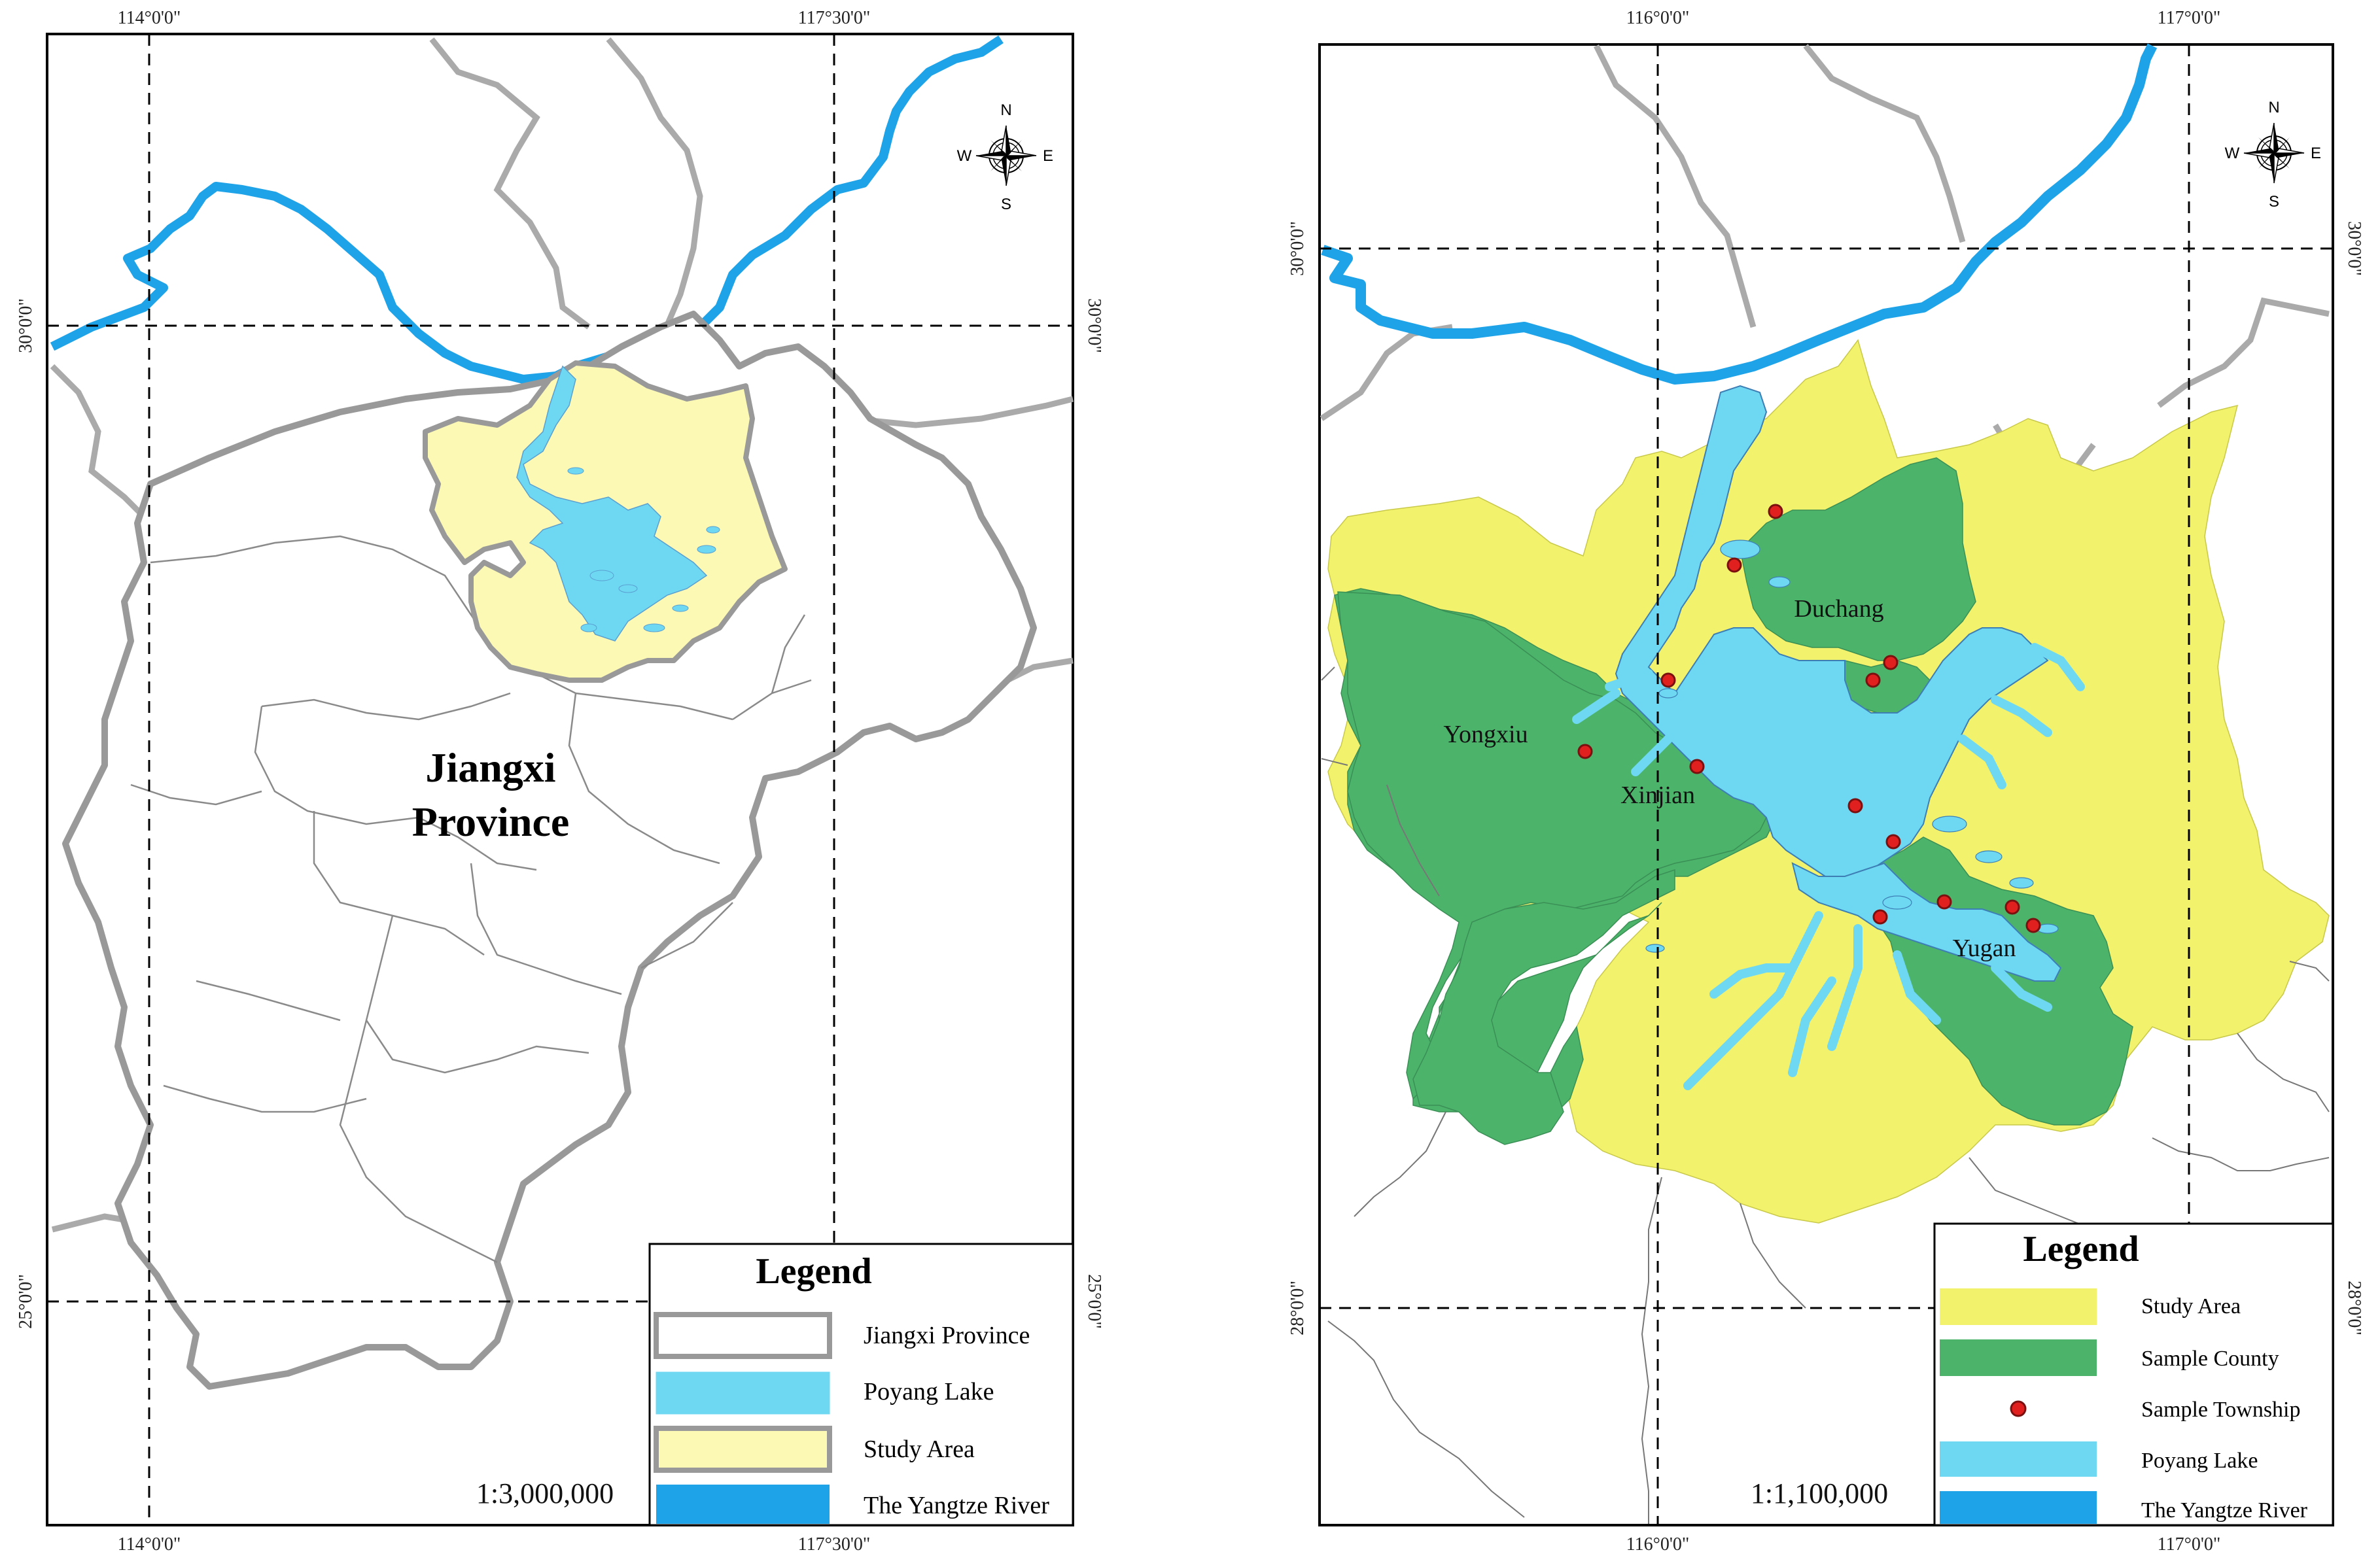 This screenshot has width=2380, height=1567. What do you see at coordinates (2199, 1461) in the screenshot?
I see `legend-right-label-lake: Poyang Lake` at bounding box center [2199, 1461].